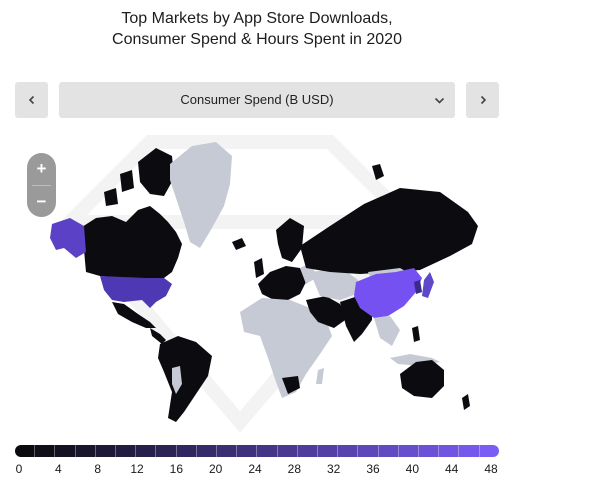  I want to click on zoom-in-button: +, so click(41, 168).